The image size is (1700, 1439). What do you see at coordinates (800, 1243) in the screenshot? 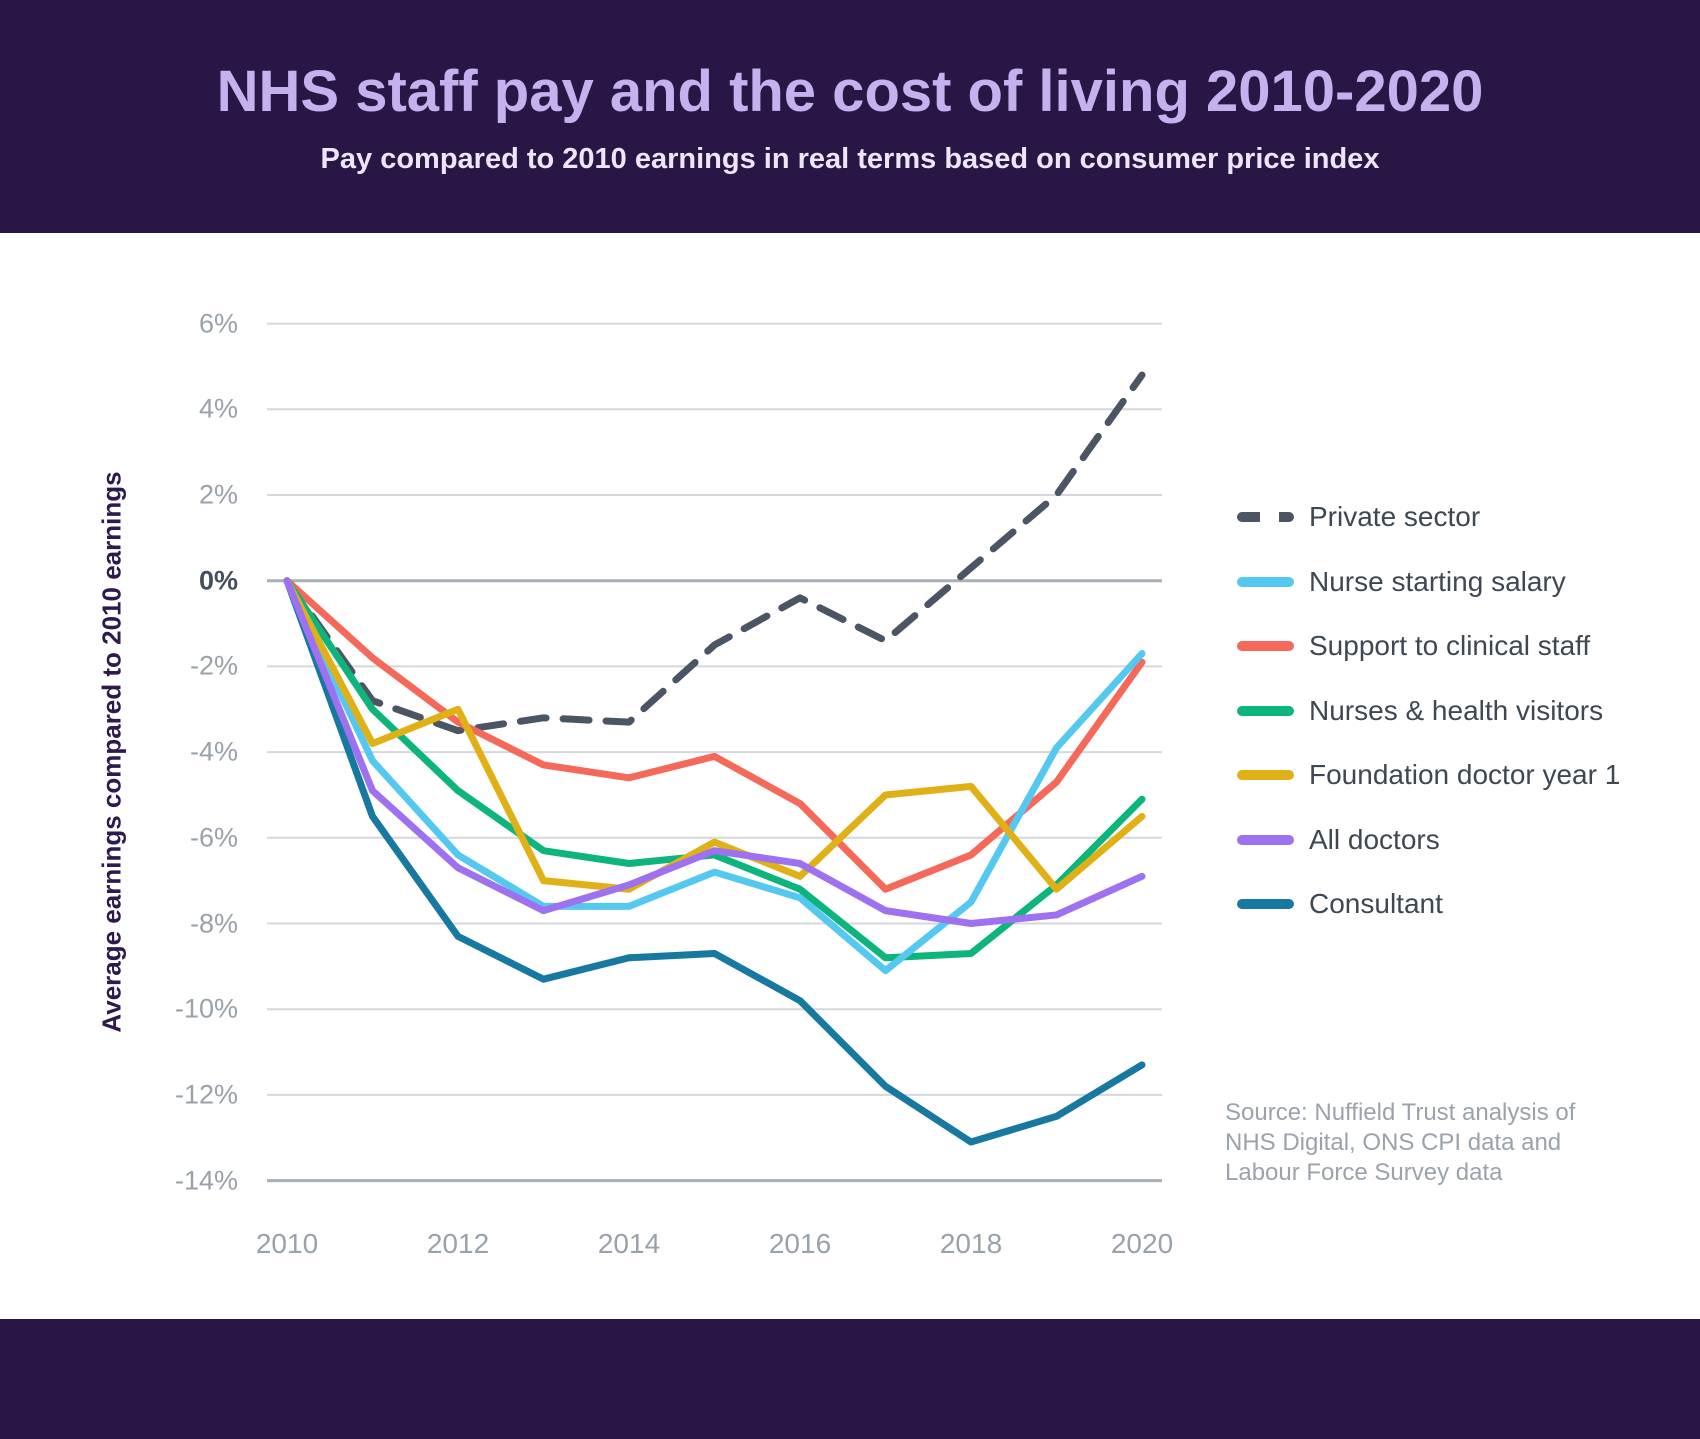
I see `x-tick-label: 2016` at bounding box center [800, 1243].